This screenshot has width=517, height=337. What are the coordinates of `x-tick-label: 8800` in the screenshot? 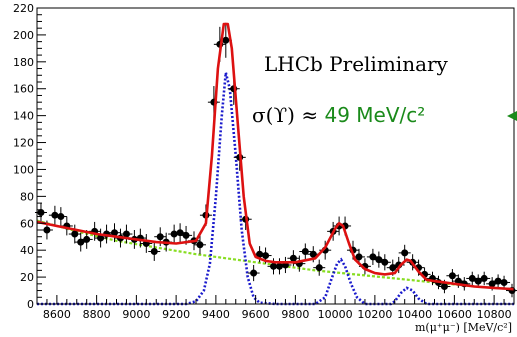 It's located at (97, 314).